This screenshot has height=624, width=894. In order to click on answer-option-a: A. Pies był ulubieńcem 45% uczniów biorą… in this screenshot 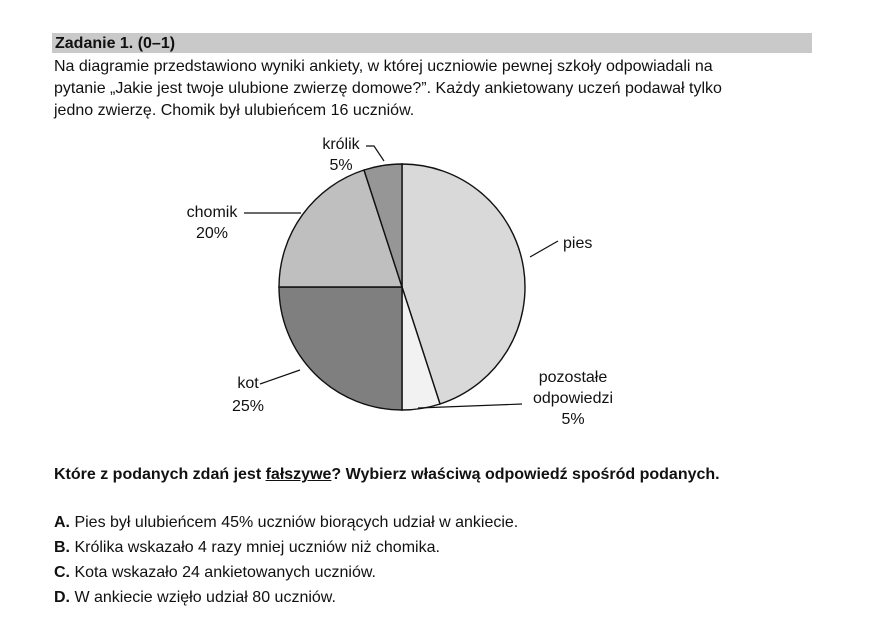, I will do `click(286, 525)`.